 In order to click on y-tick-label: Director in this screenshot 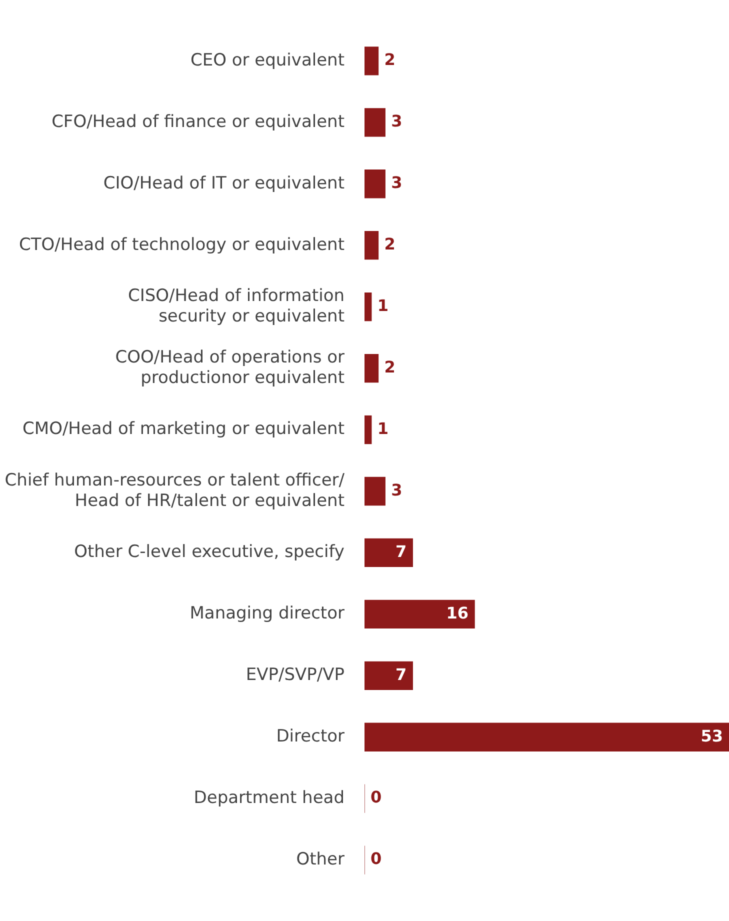, I will do `click(310, 736)`.